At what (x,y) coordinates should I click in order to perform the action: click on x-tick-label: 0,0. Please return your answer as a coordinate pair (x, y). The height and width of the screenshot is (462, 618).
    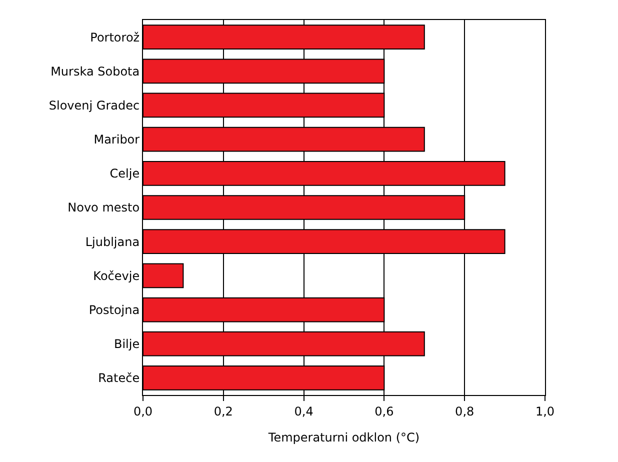
    Looking at the image, I should click on (143, 411).